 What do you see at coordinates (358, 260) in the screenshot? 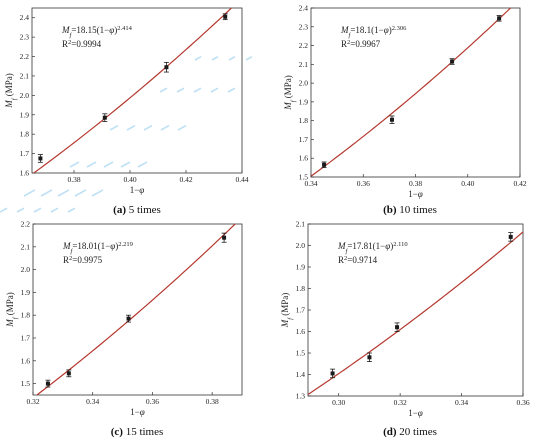
I see `r-squared-label: R2=0.9714` at bounding box center [358, 260].